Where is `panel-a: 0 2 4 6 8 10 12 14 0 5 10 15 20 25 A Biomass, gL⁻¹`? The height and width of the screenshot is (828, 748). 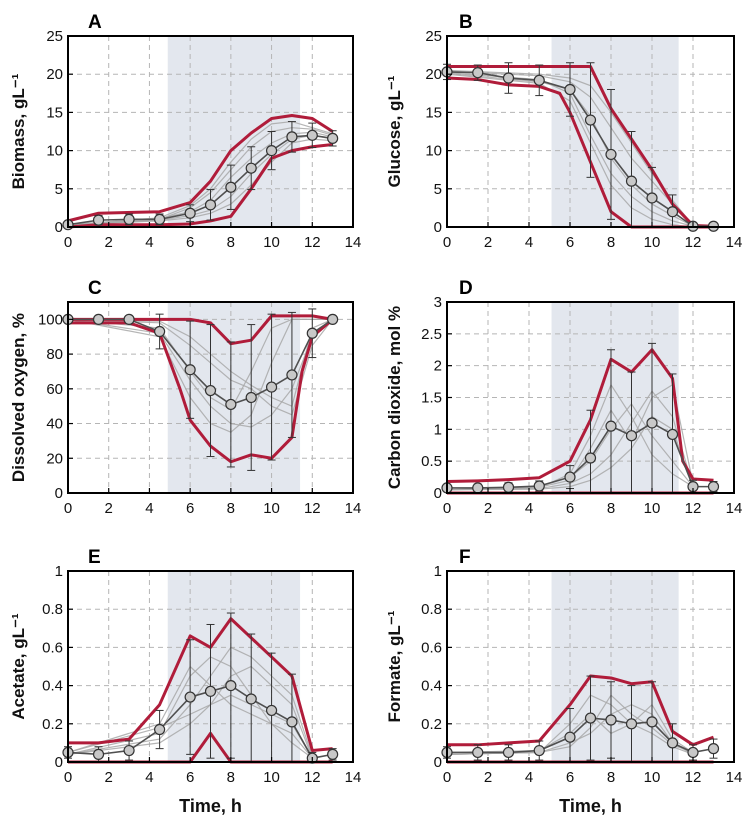
panel-a: 0 2 4 6 8 10 12 14 0 5 10 15 20 25 A Biomass, gL⁻¹ is located at coordinates (185, 131).